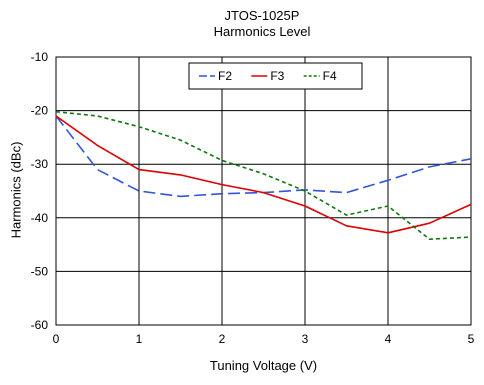  I want to click on x-tick-label: 3, so click(305, 339).